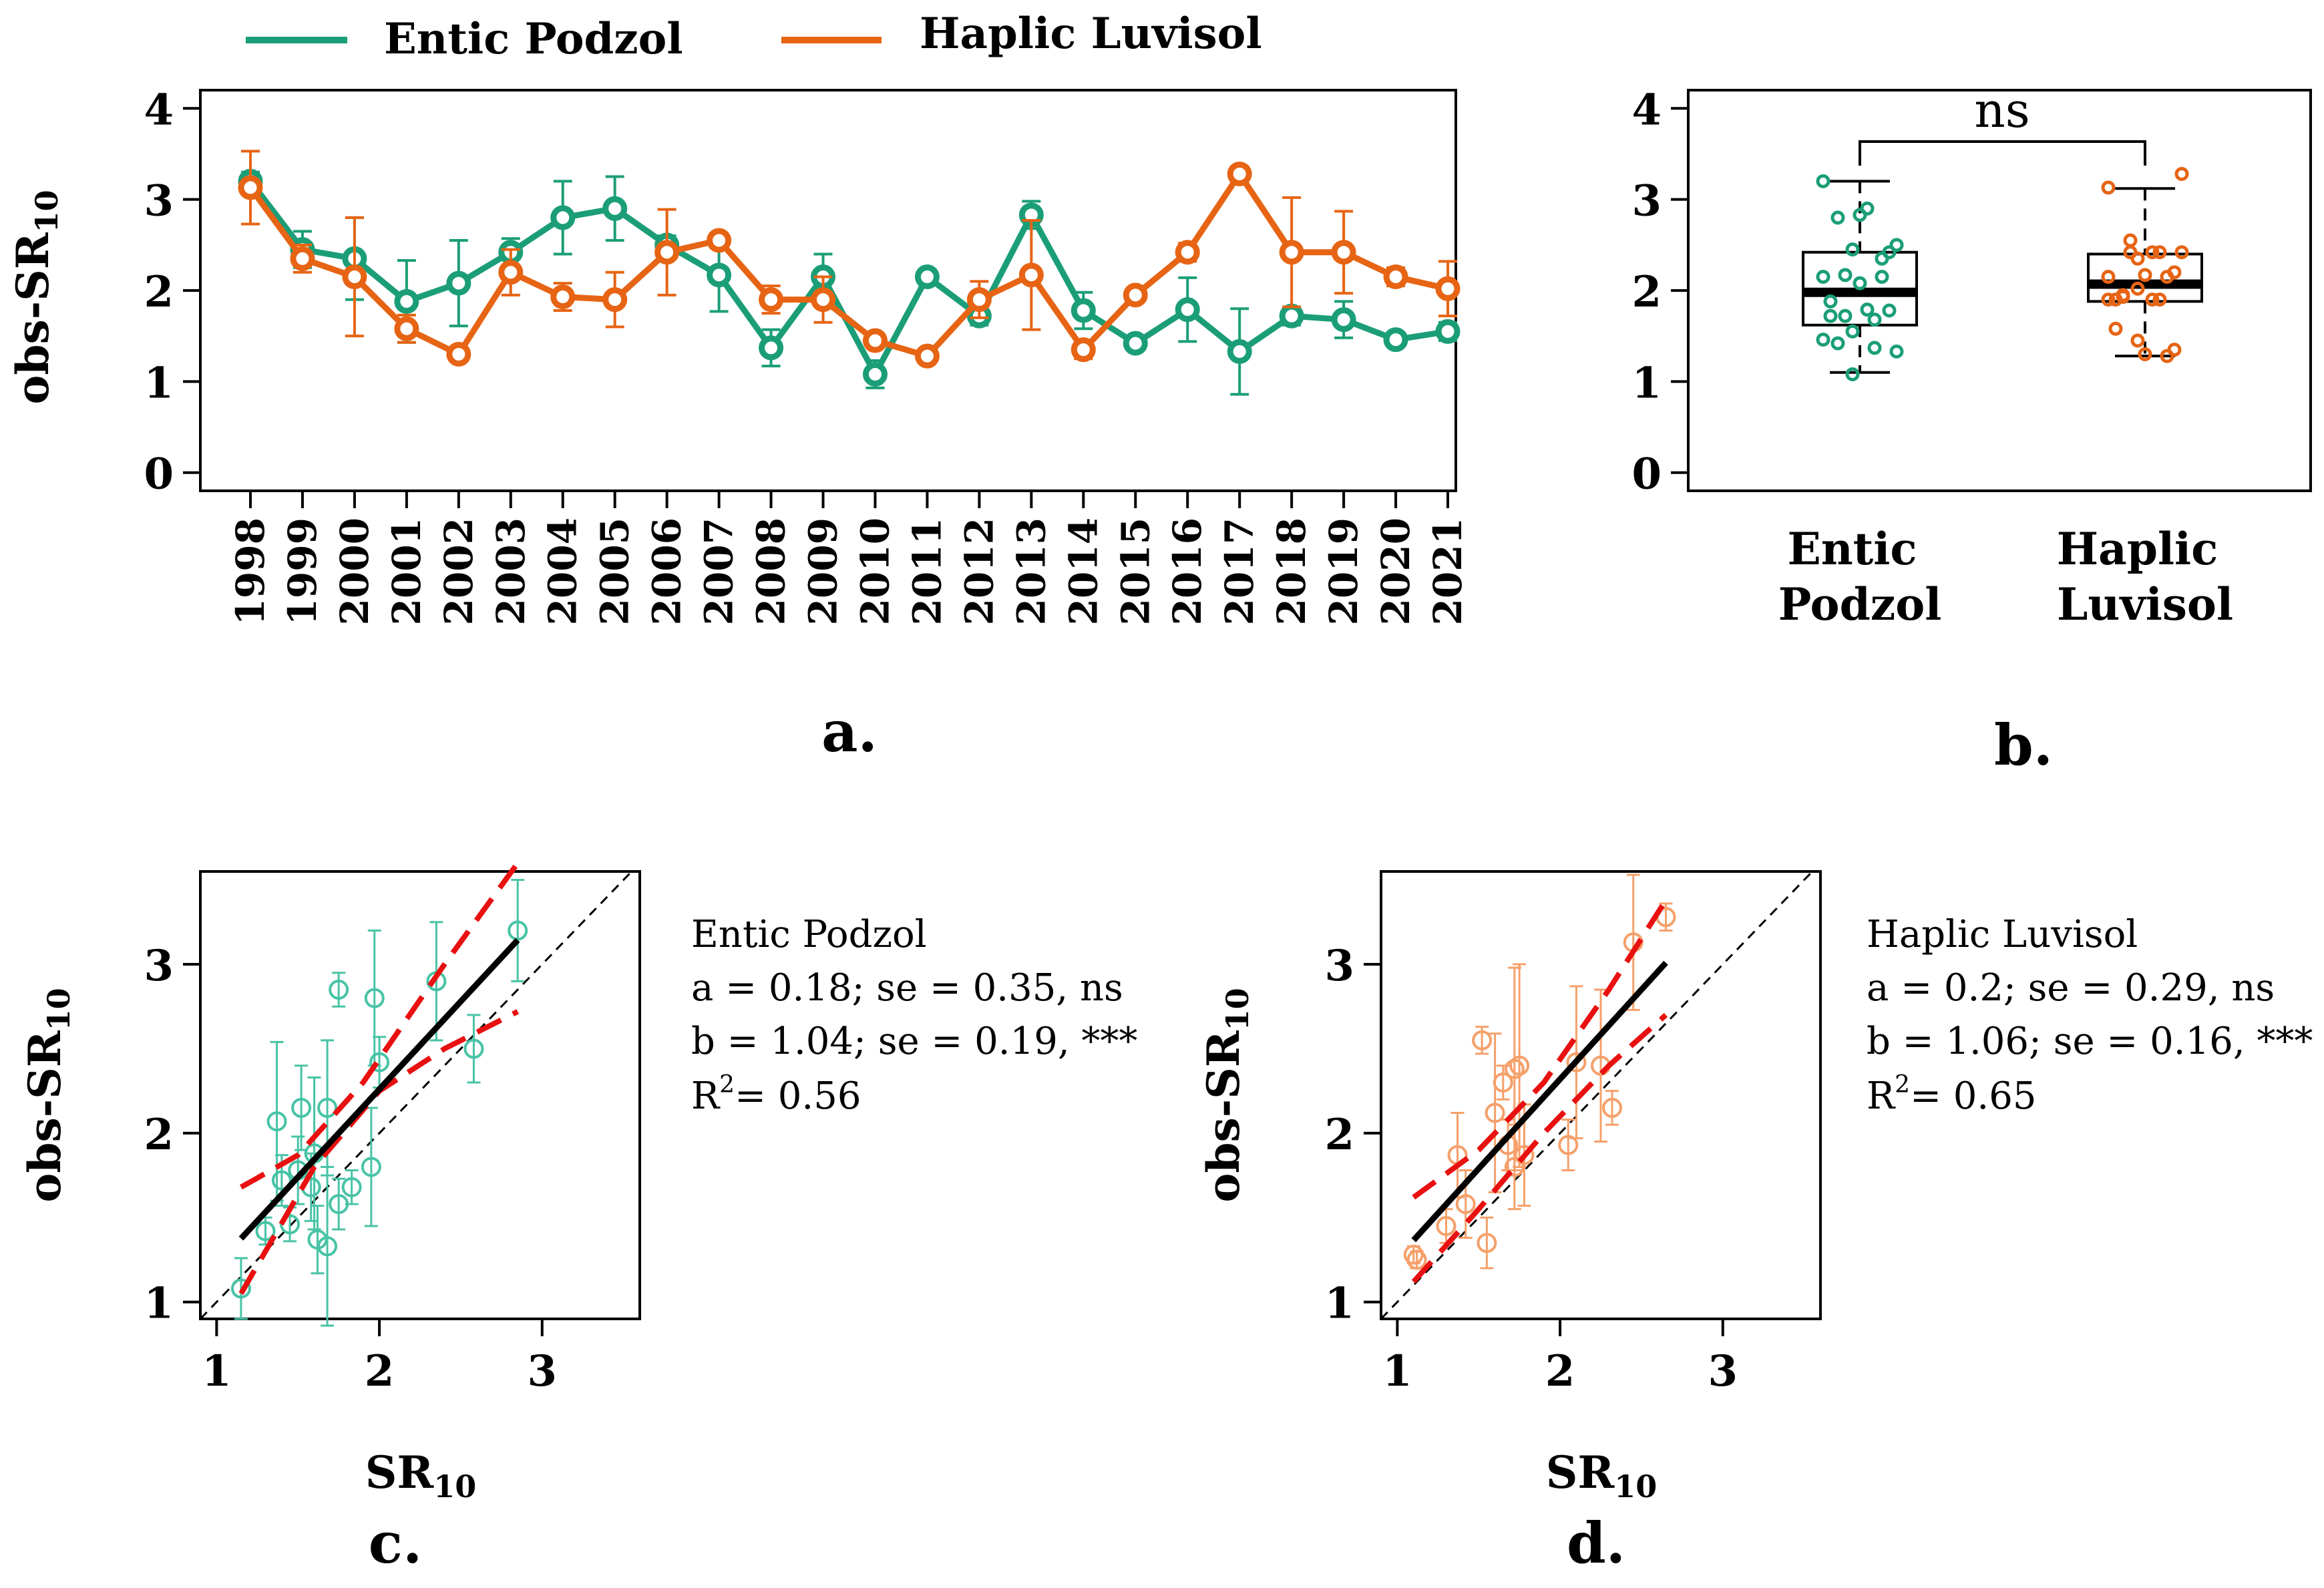  Describe the element at coordinates (1540, 1148) in the screenshot. I see `confidence-band-lower` at that location.